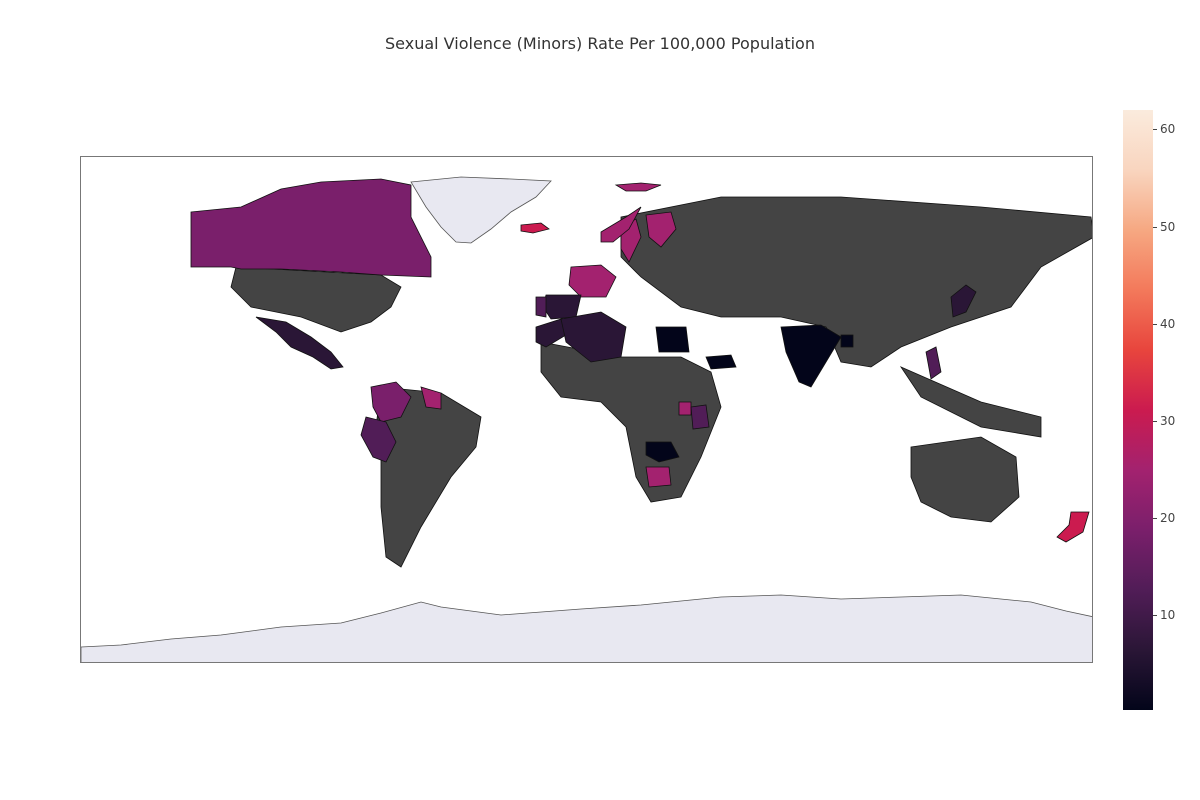 The image size is (1200, 800). Describe the element at coordinates (621, 224) in the screenshot. I see `region-norway: Norway` at that location.